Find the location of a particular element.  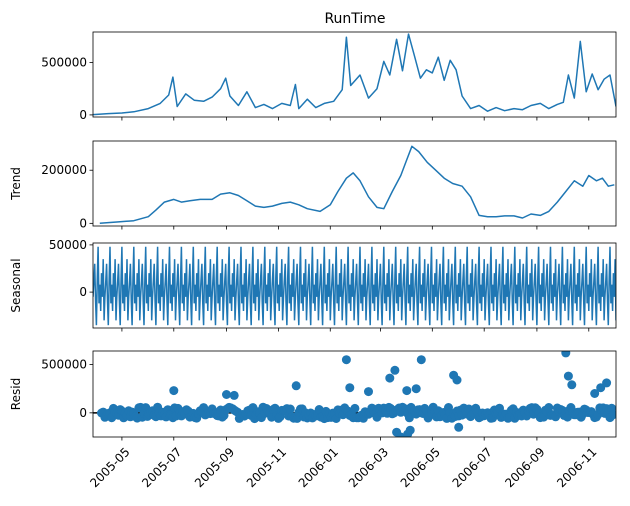

trend-ylabel: Trend is located at coordinates (16, 184).